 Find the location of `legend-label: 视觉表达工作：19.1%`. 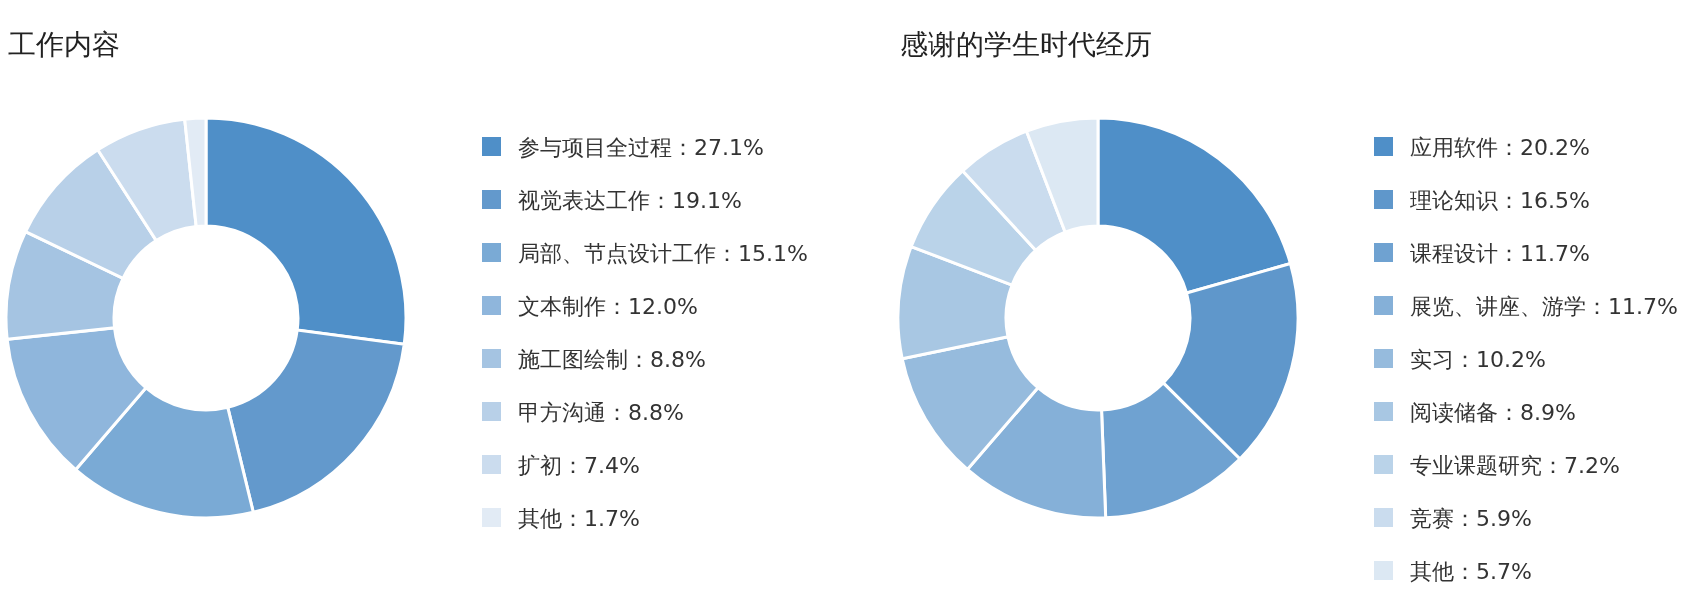

legend-label: 视觉表达工作：19.1% is located at coordinates (630, 200).